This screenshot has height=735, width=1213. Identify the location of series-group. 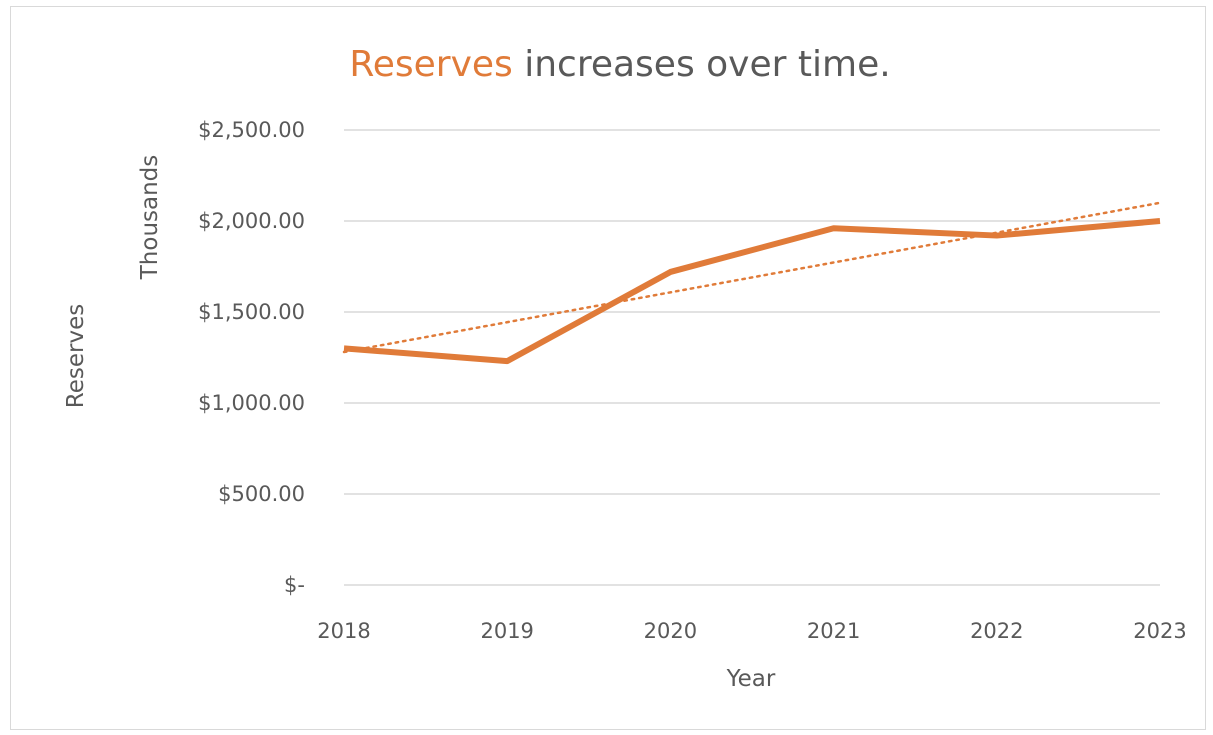
(752, 291).